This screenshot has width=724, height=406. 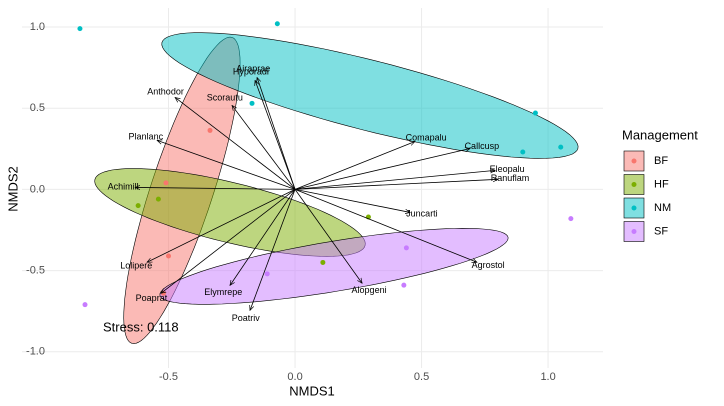 I want to click on y-tick-label: 0.0, so click(x=37, y=189).